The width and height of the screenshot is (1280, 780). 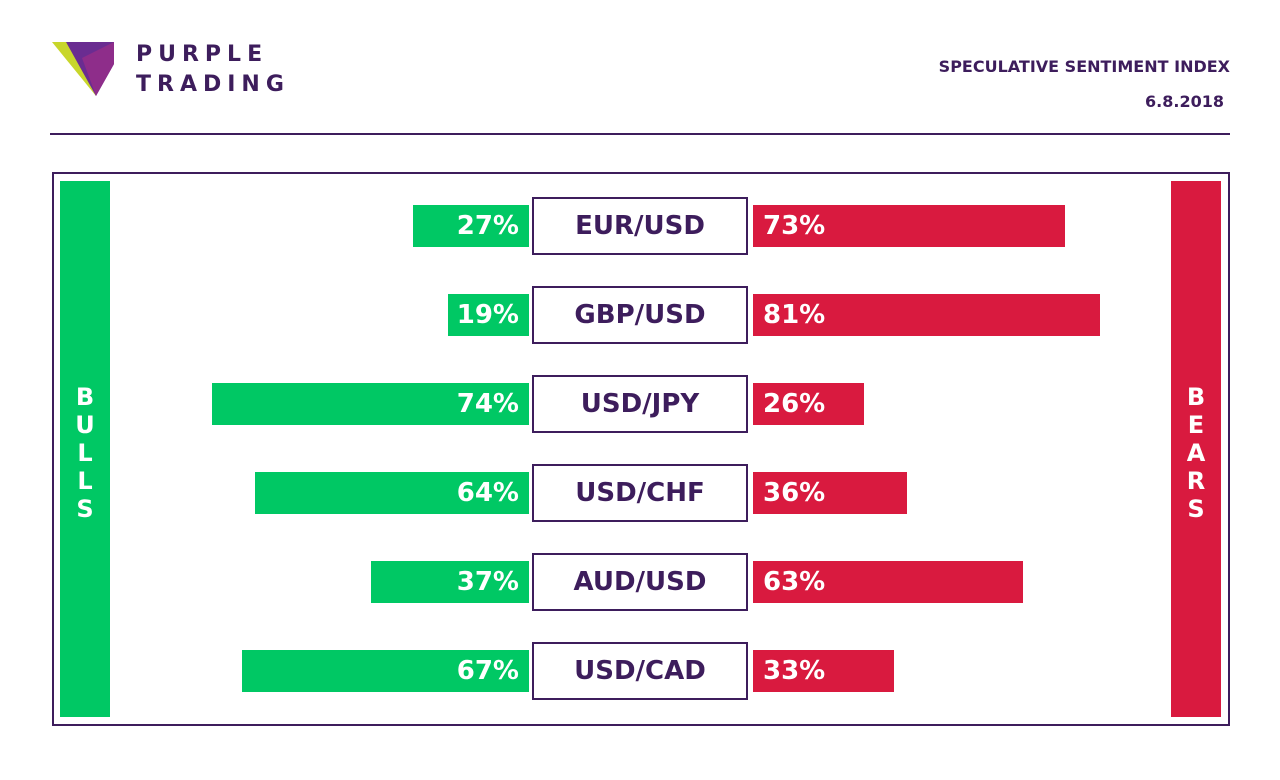 I want to click on logo: PURPLE TRADING, so click(x=182, y=70).